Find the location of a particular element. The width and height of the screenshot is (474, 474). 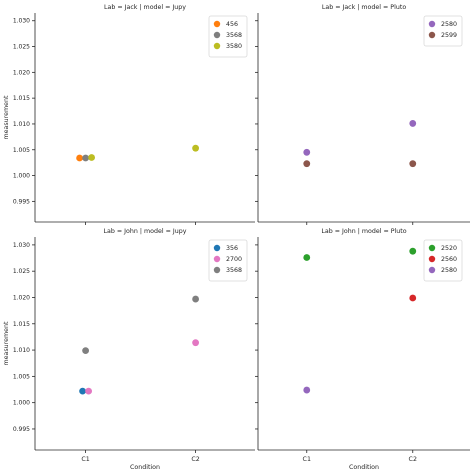

legend-label: 356 is located at coordinates (232, 248).